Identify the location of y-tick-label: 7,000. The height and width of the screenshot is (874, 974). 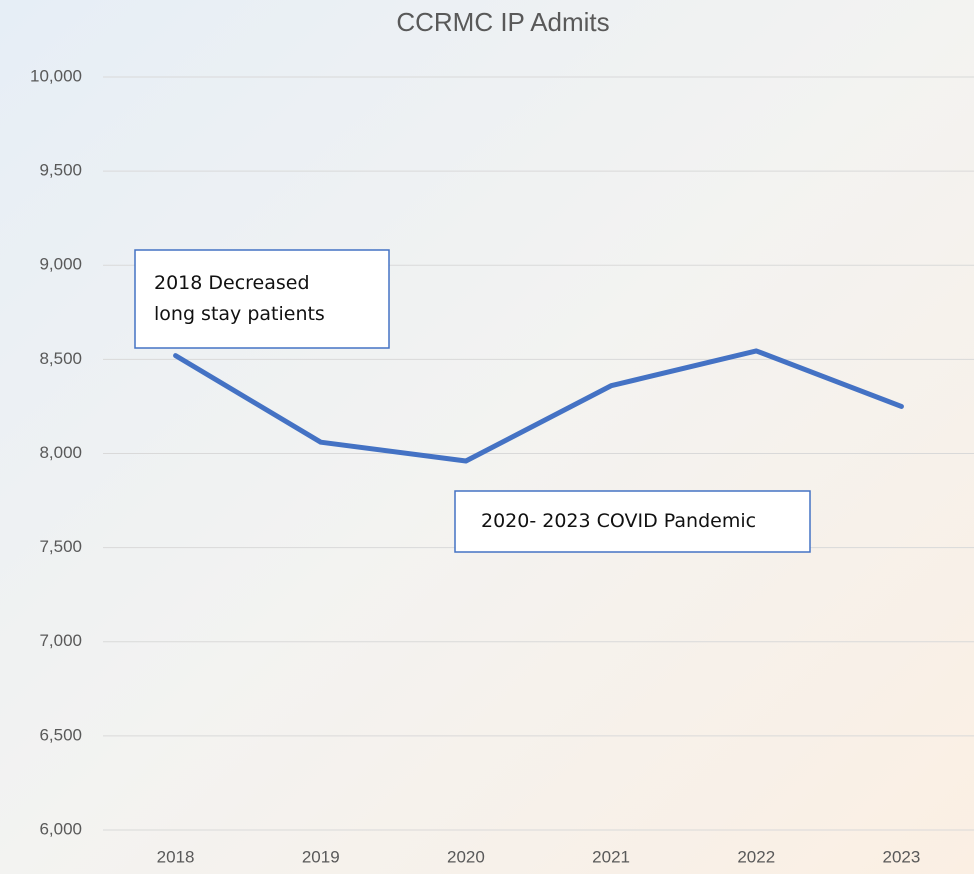
(60, 640).